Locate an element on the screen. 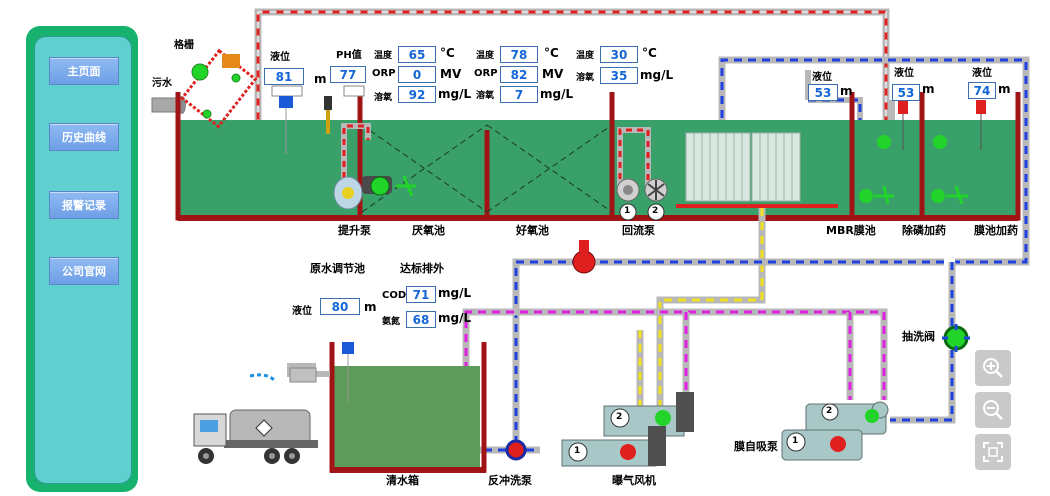 The image size is (1050, 496). self-priming-caption: 膜自吸泵 is located at coordinates (756, 446).